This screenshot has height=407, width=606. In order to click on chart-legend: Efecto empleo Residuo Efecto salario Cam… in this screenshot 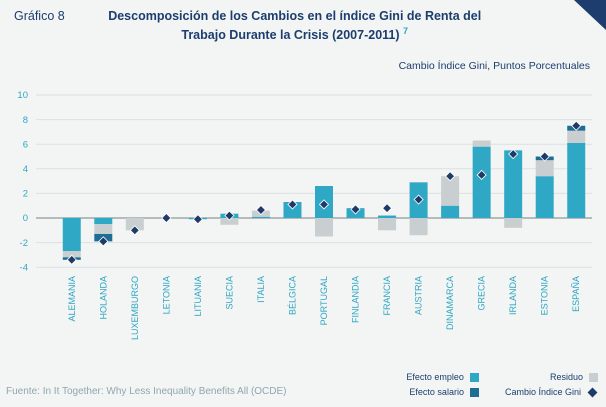, I will do `click(502, 384)`.